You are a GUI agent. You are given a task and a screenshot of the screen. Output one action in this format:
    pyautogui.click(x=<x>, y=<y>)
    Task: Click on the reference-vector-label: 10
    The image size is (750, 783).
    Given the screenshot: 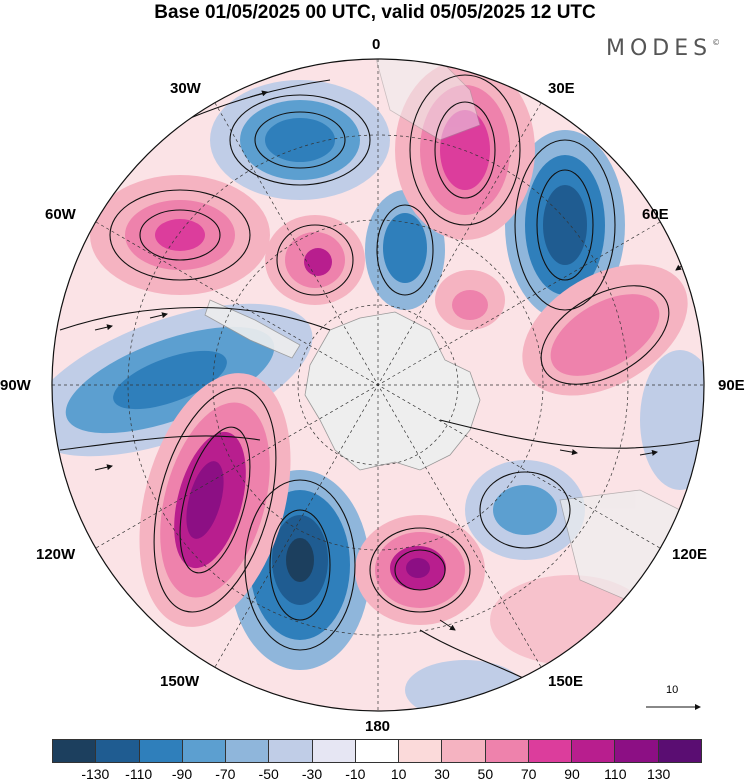 What is the action you would take?
    pyautogui.click(x=672, y=690)
    